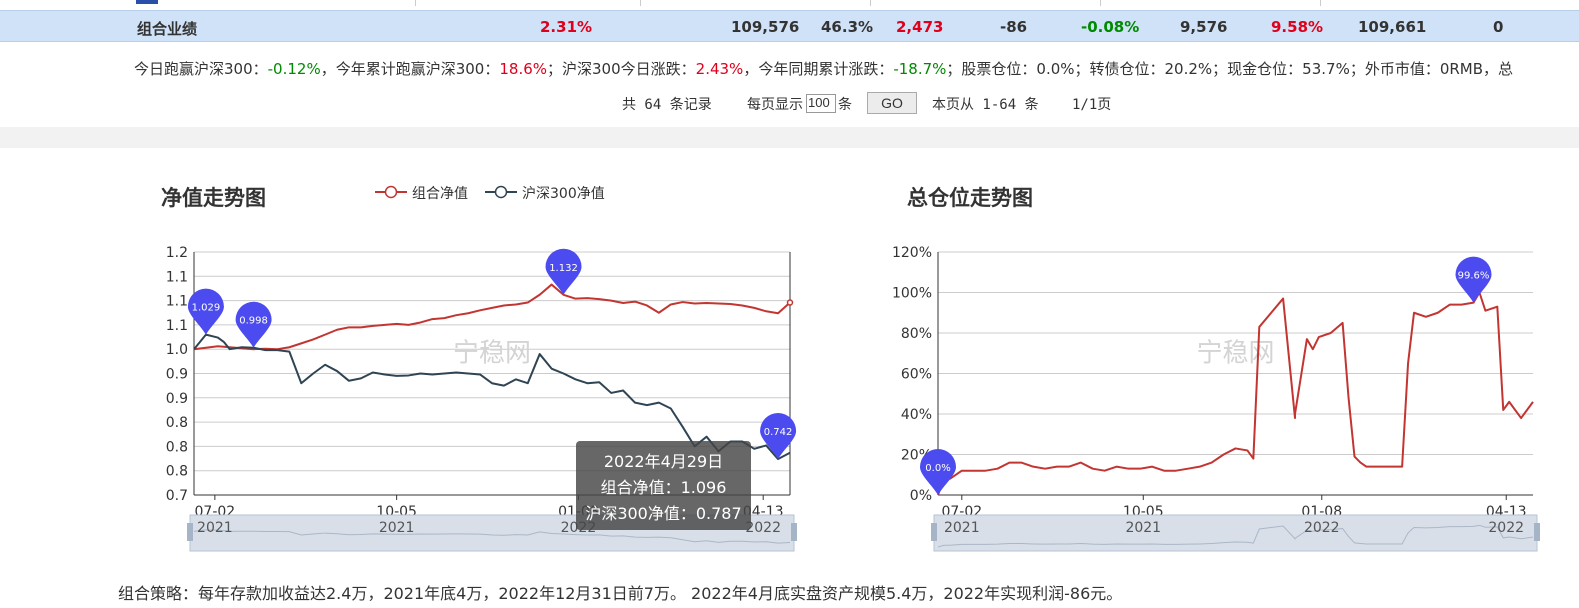 This screenshot has width=1579, height=608. What do you see at coordinates (440, 194) in the screenshot?
I see `legend-label: 组合净值` at bounding box center [440, 194].